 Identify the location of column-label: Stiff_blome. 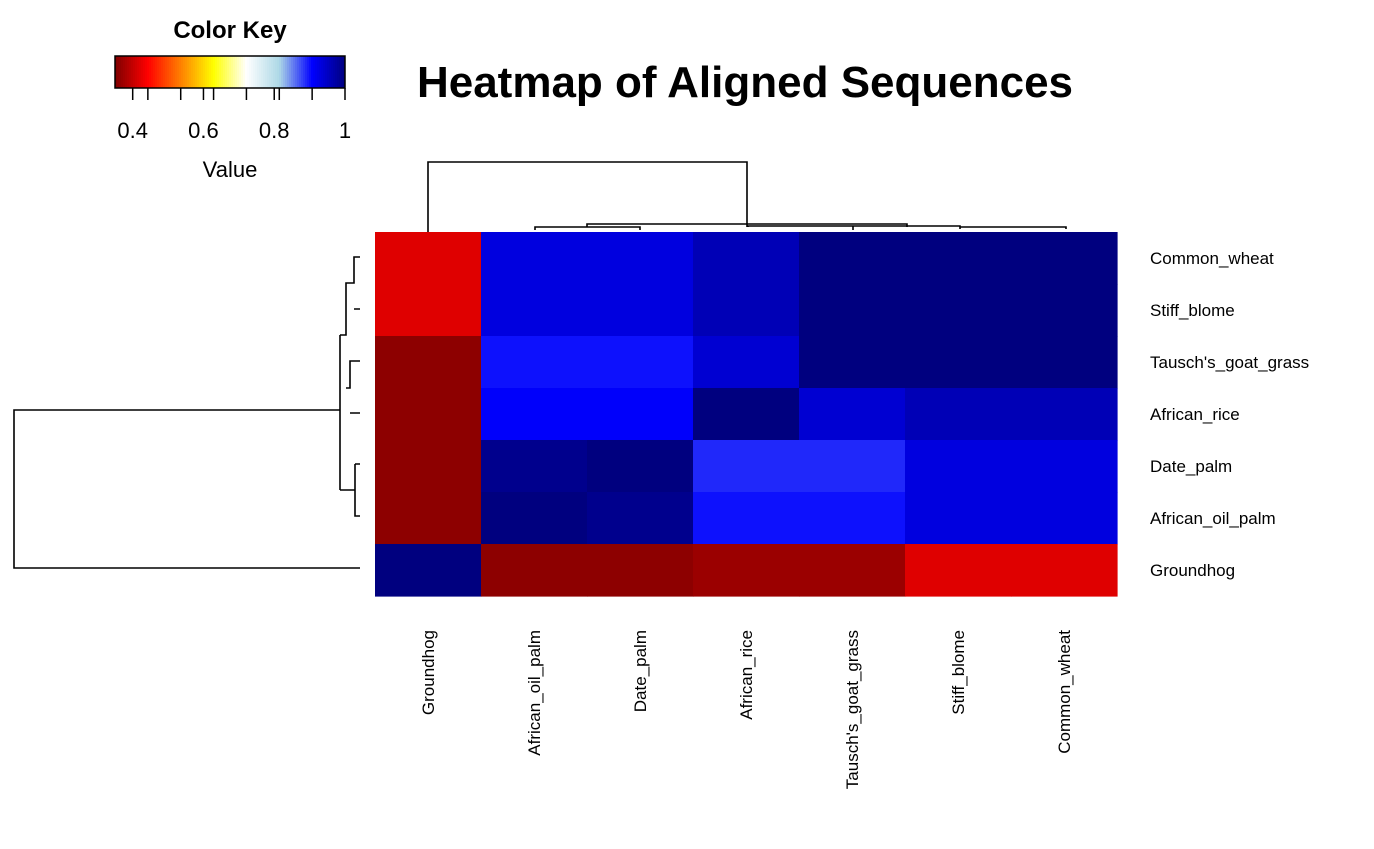
(958, 672).